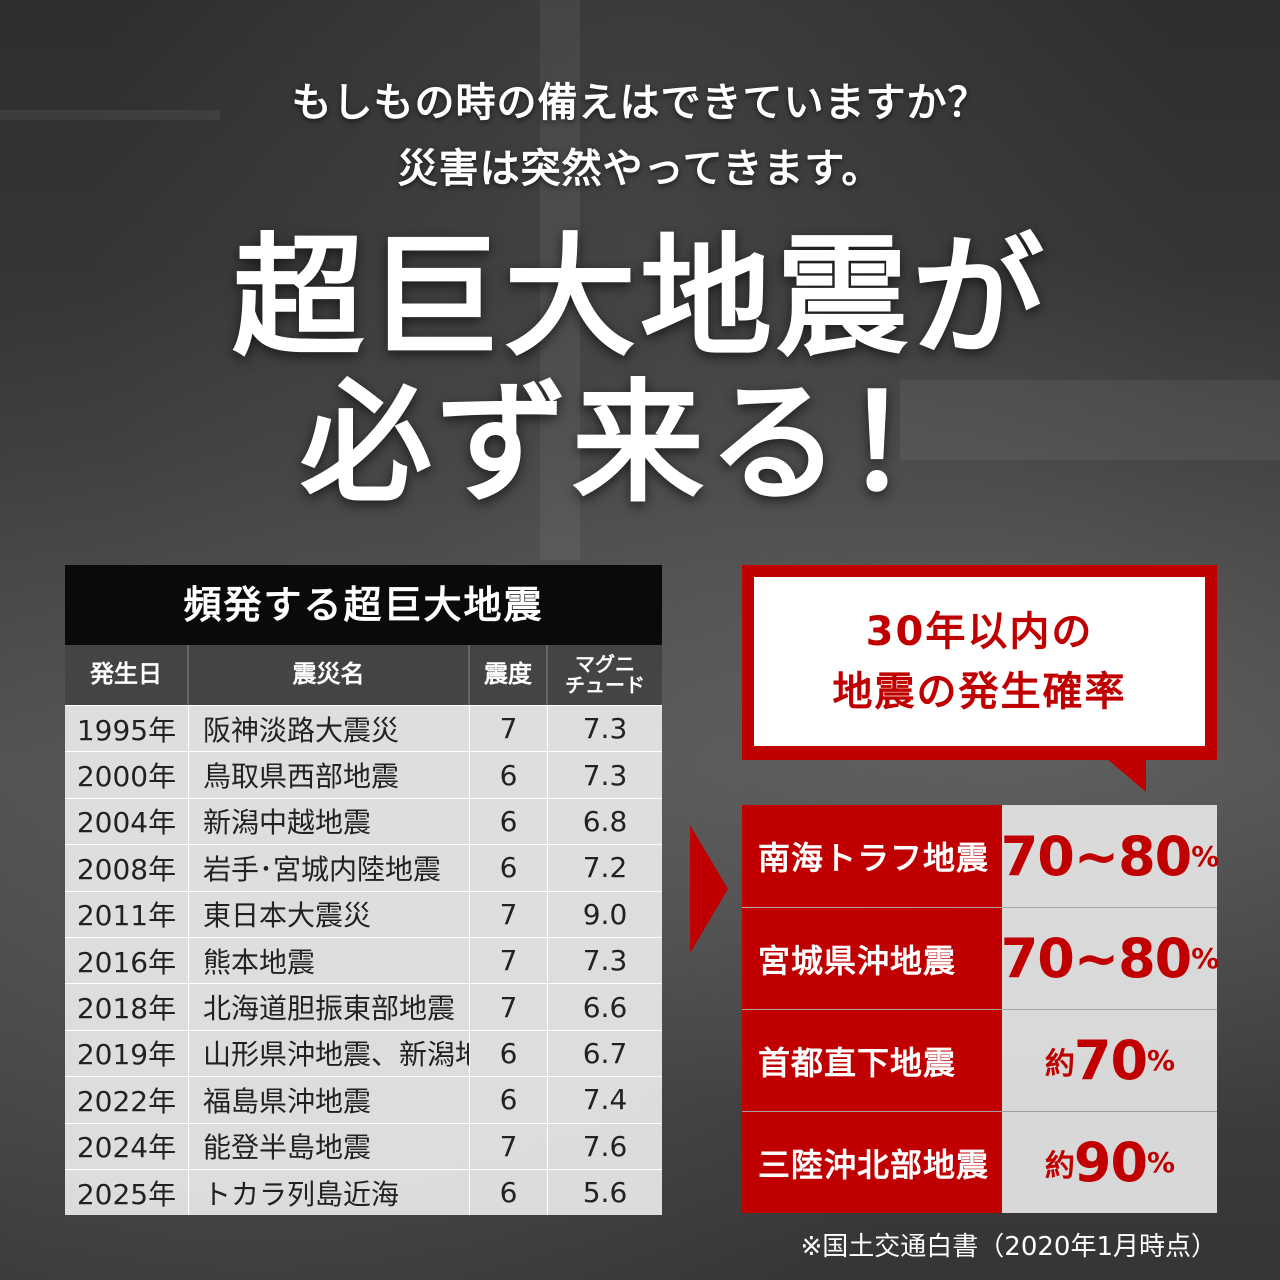  What do you see at coordinates (709, 889) in the screenshot?
I see `arrow-right-icon` at bounding box center [709, 889].